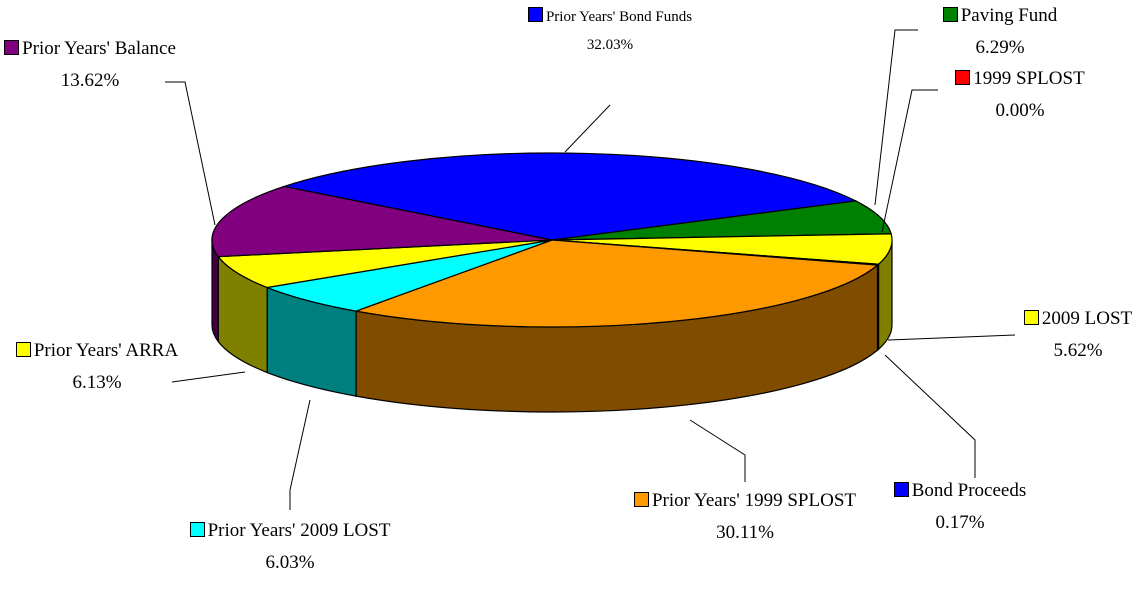  Describe the element at coordinates (1000, 32) in the screenshot. I see `data-label: Paving Fund 6.29%` at that location.